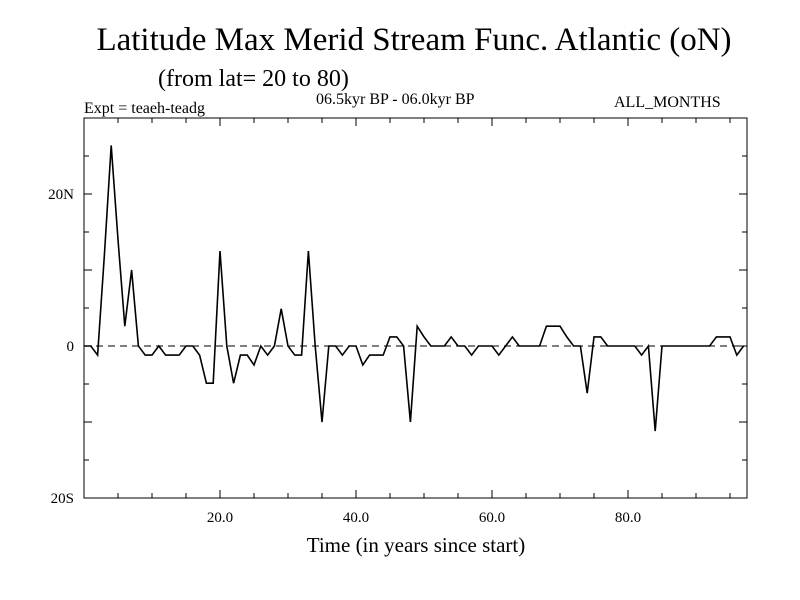 This screenshot has width=800, height=600. Describe the element at coordinates (220, 518) in the screenshot. I see `x-tick-label: 20.0` at that location.